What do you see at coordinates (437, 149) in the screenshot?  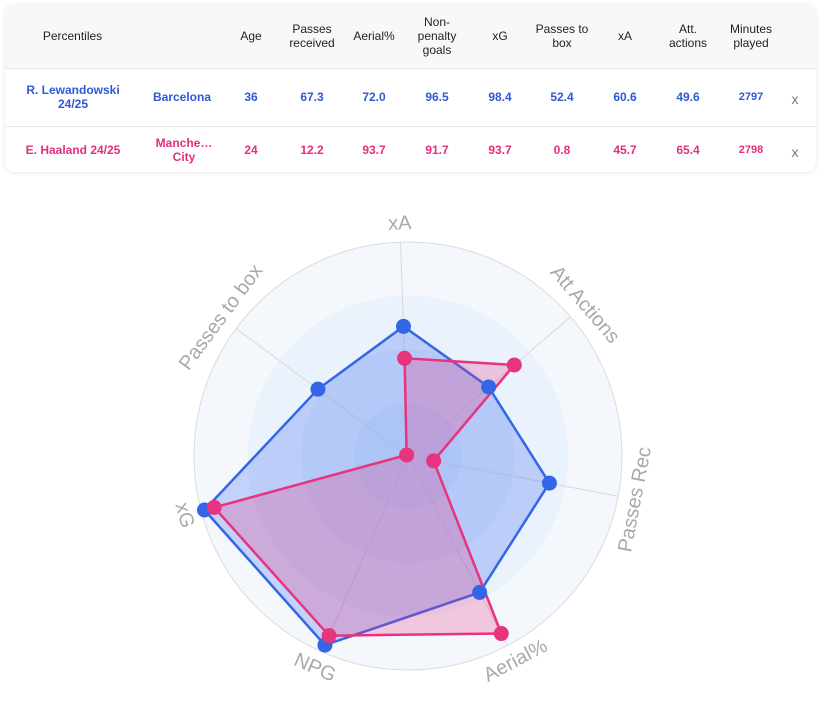 I see `npg-value: 91.7` at bounding box center [437, 149].